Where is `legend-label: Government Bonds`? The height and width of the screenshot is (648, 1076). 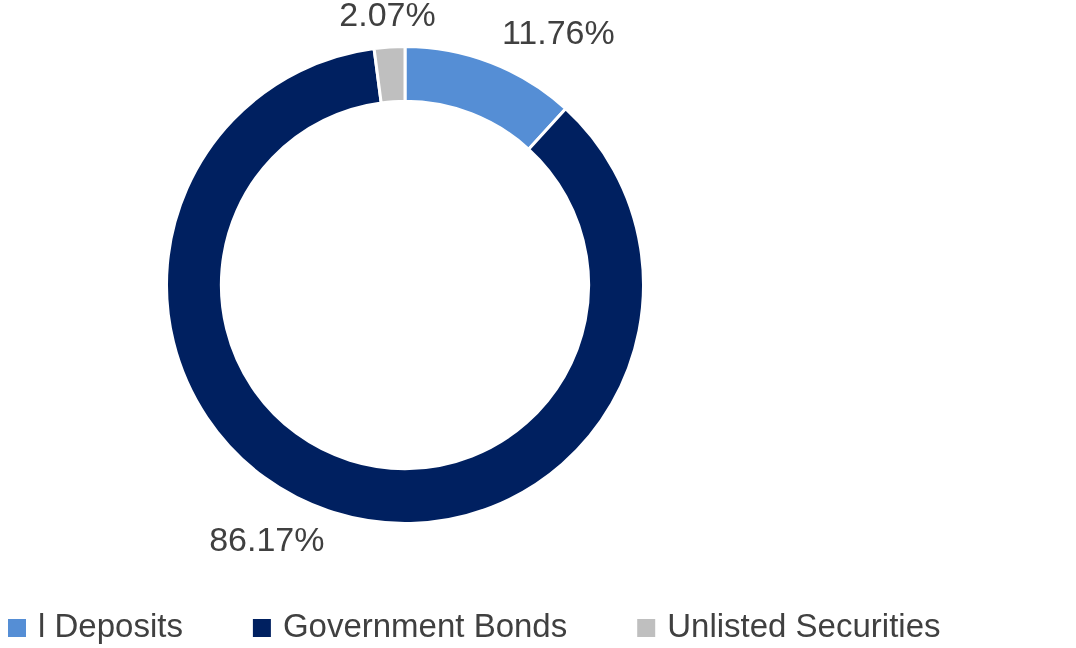 legend-label: Government Bonds is located at coordinates (425, 626).